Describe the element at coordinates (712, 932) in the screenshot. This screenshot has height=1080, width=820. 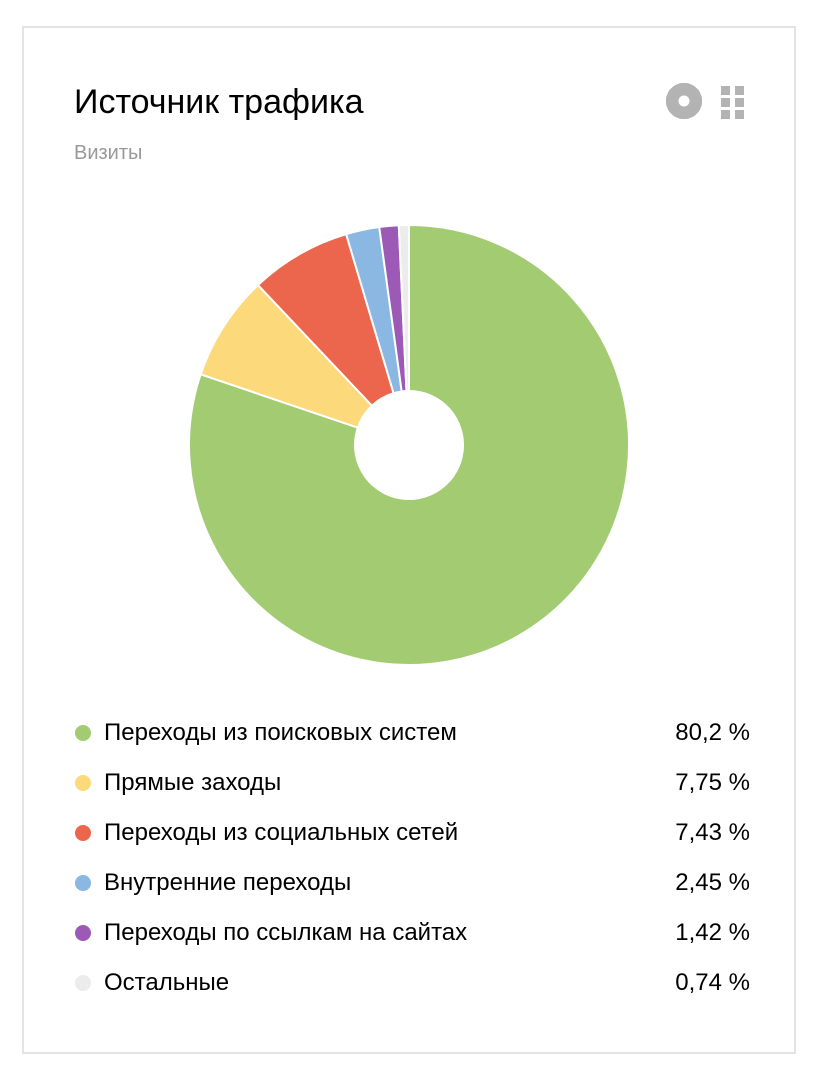
I see `legend-value: 1,42 %` at that location.